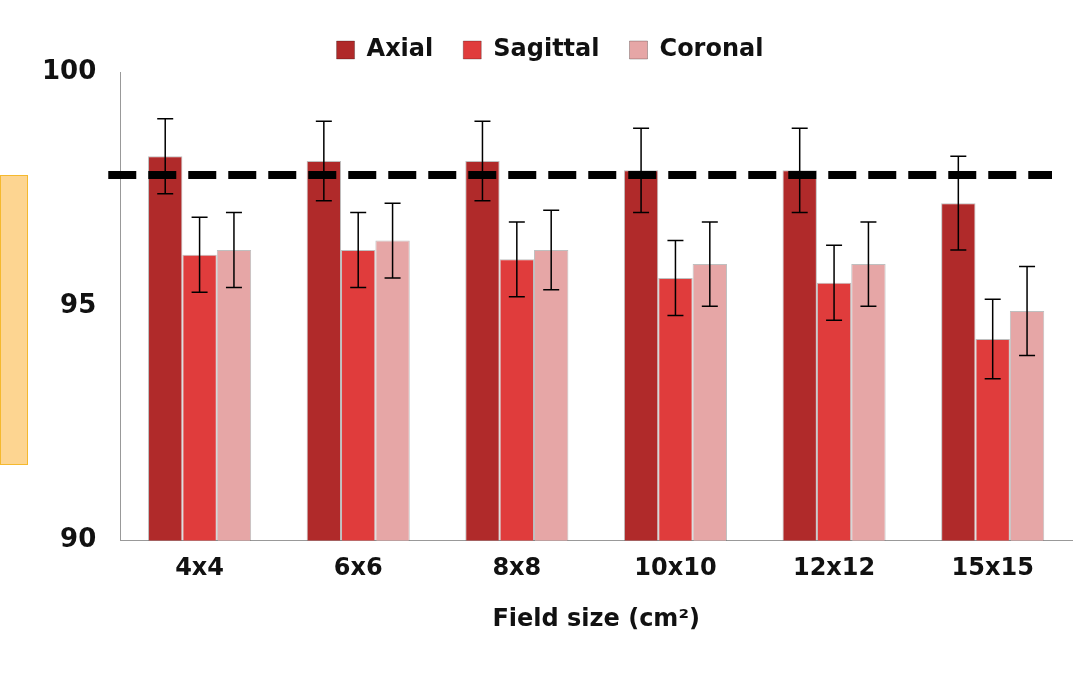  I want to click on x-tick-label: 4x4, so click(200, 567).